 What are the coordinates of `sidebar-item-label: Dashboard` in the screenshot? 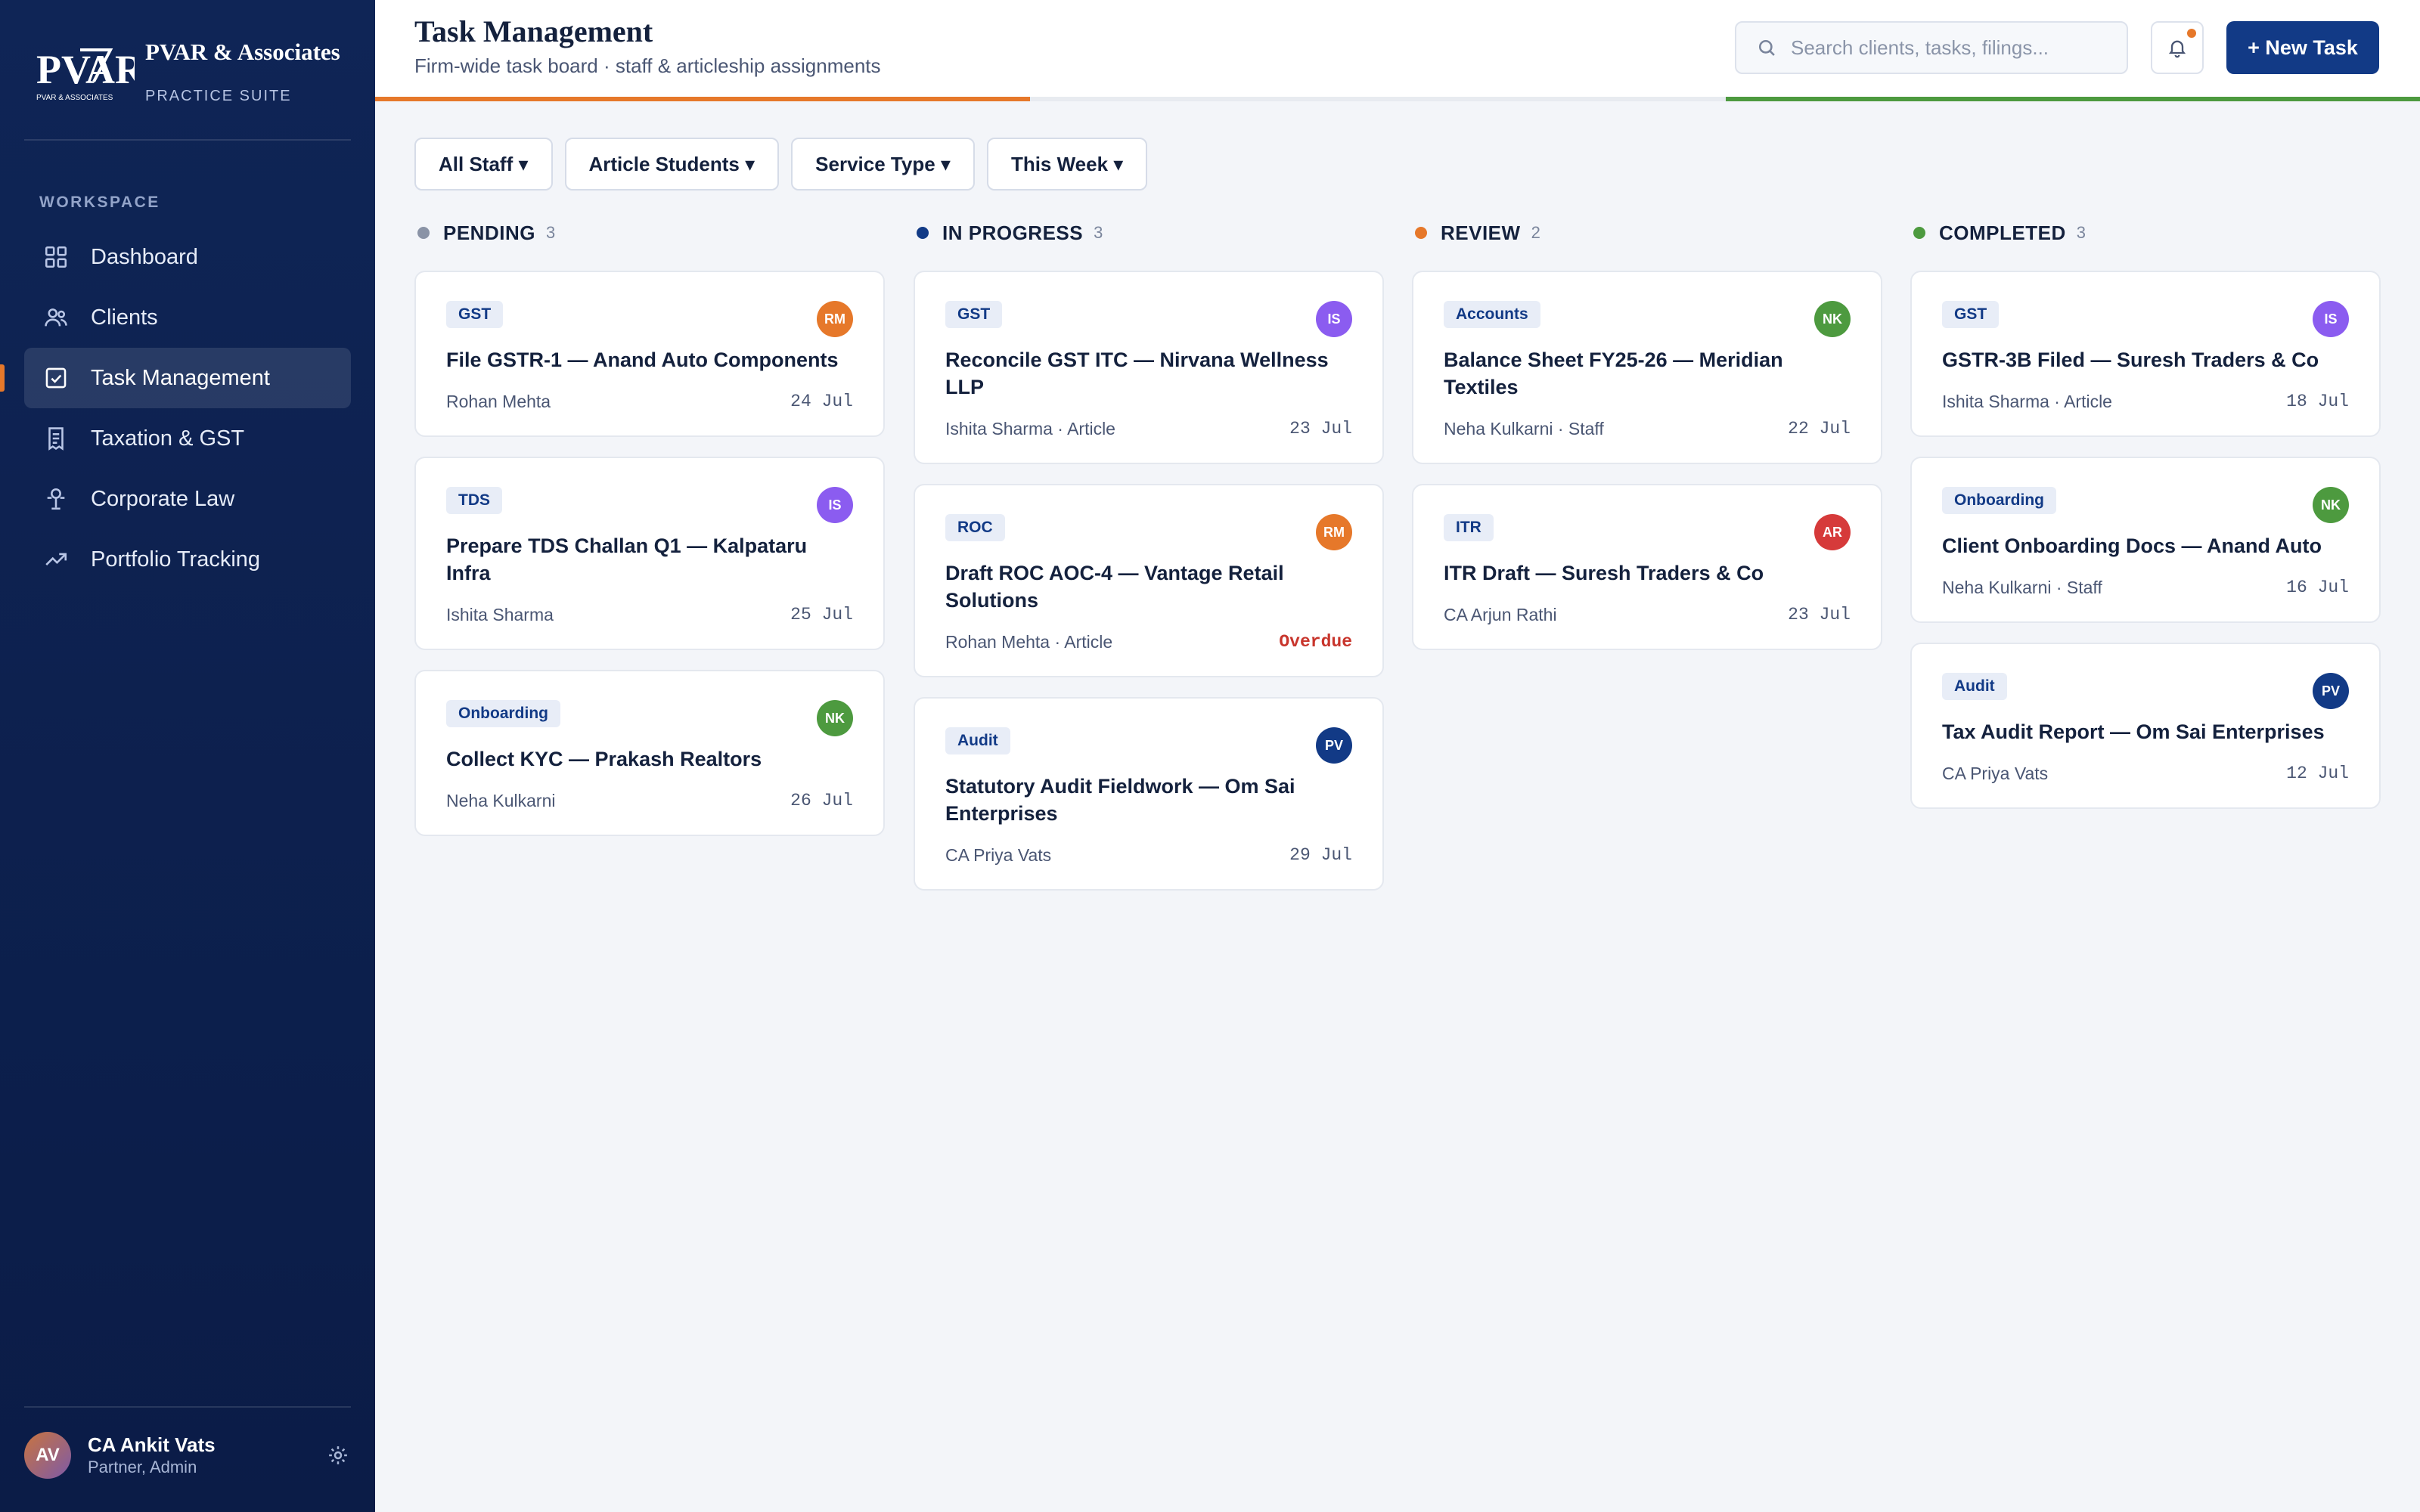 It's located at (144, 256).